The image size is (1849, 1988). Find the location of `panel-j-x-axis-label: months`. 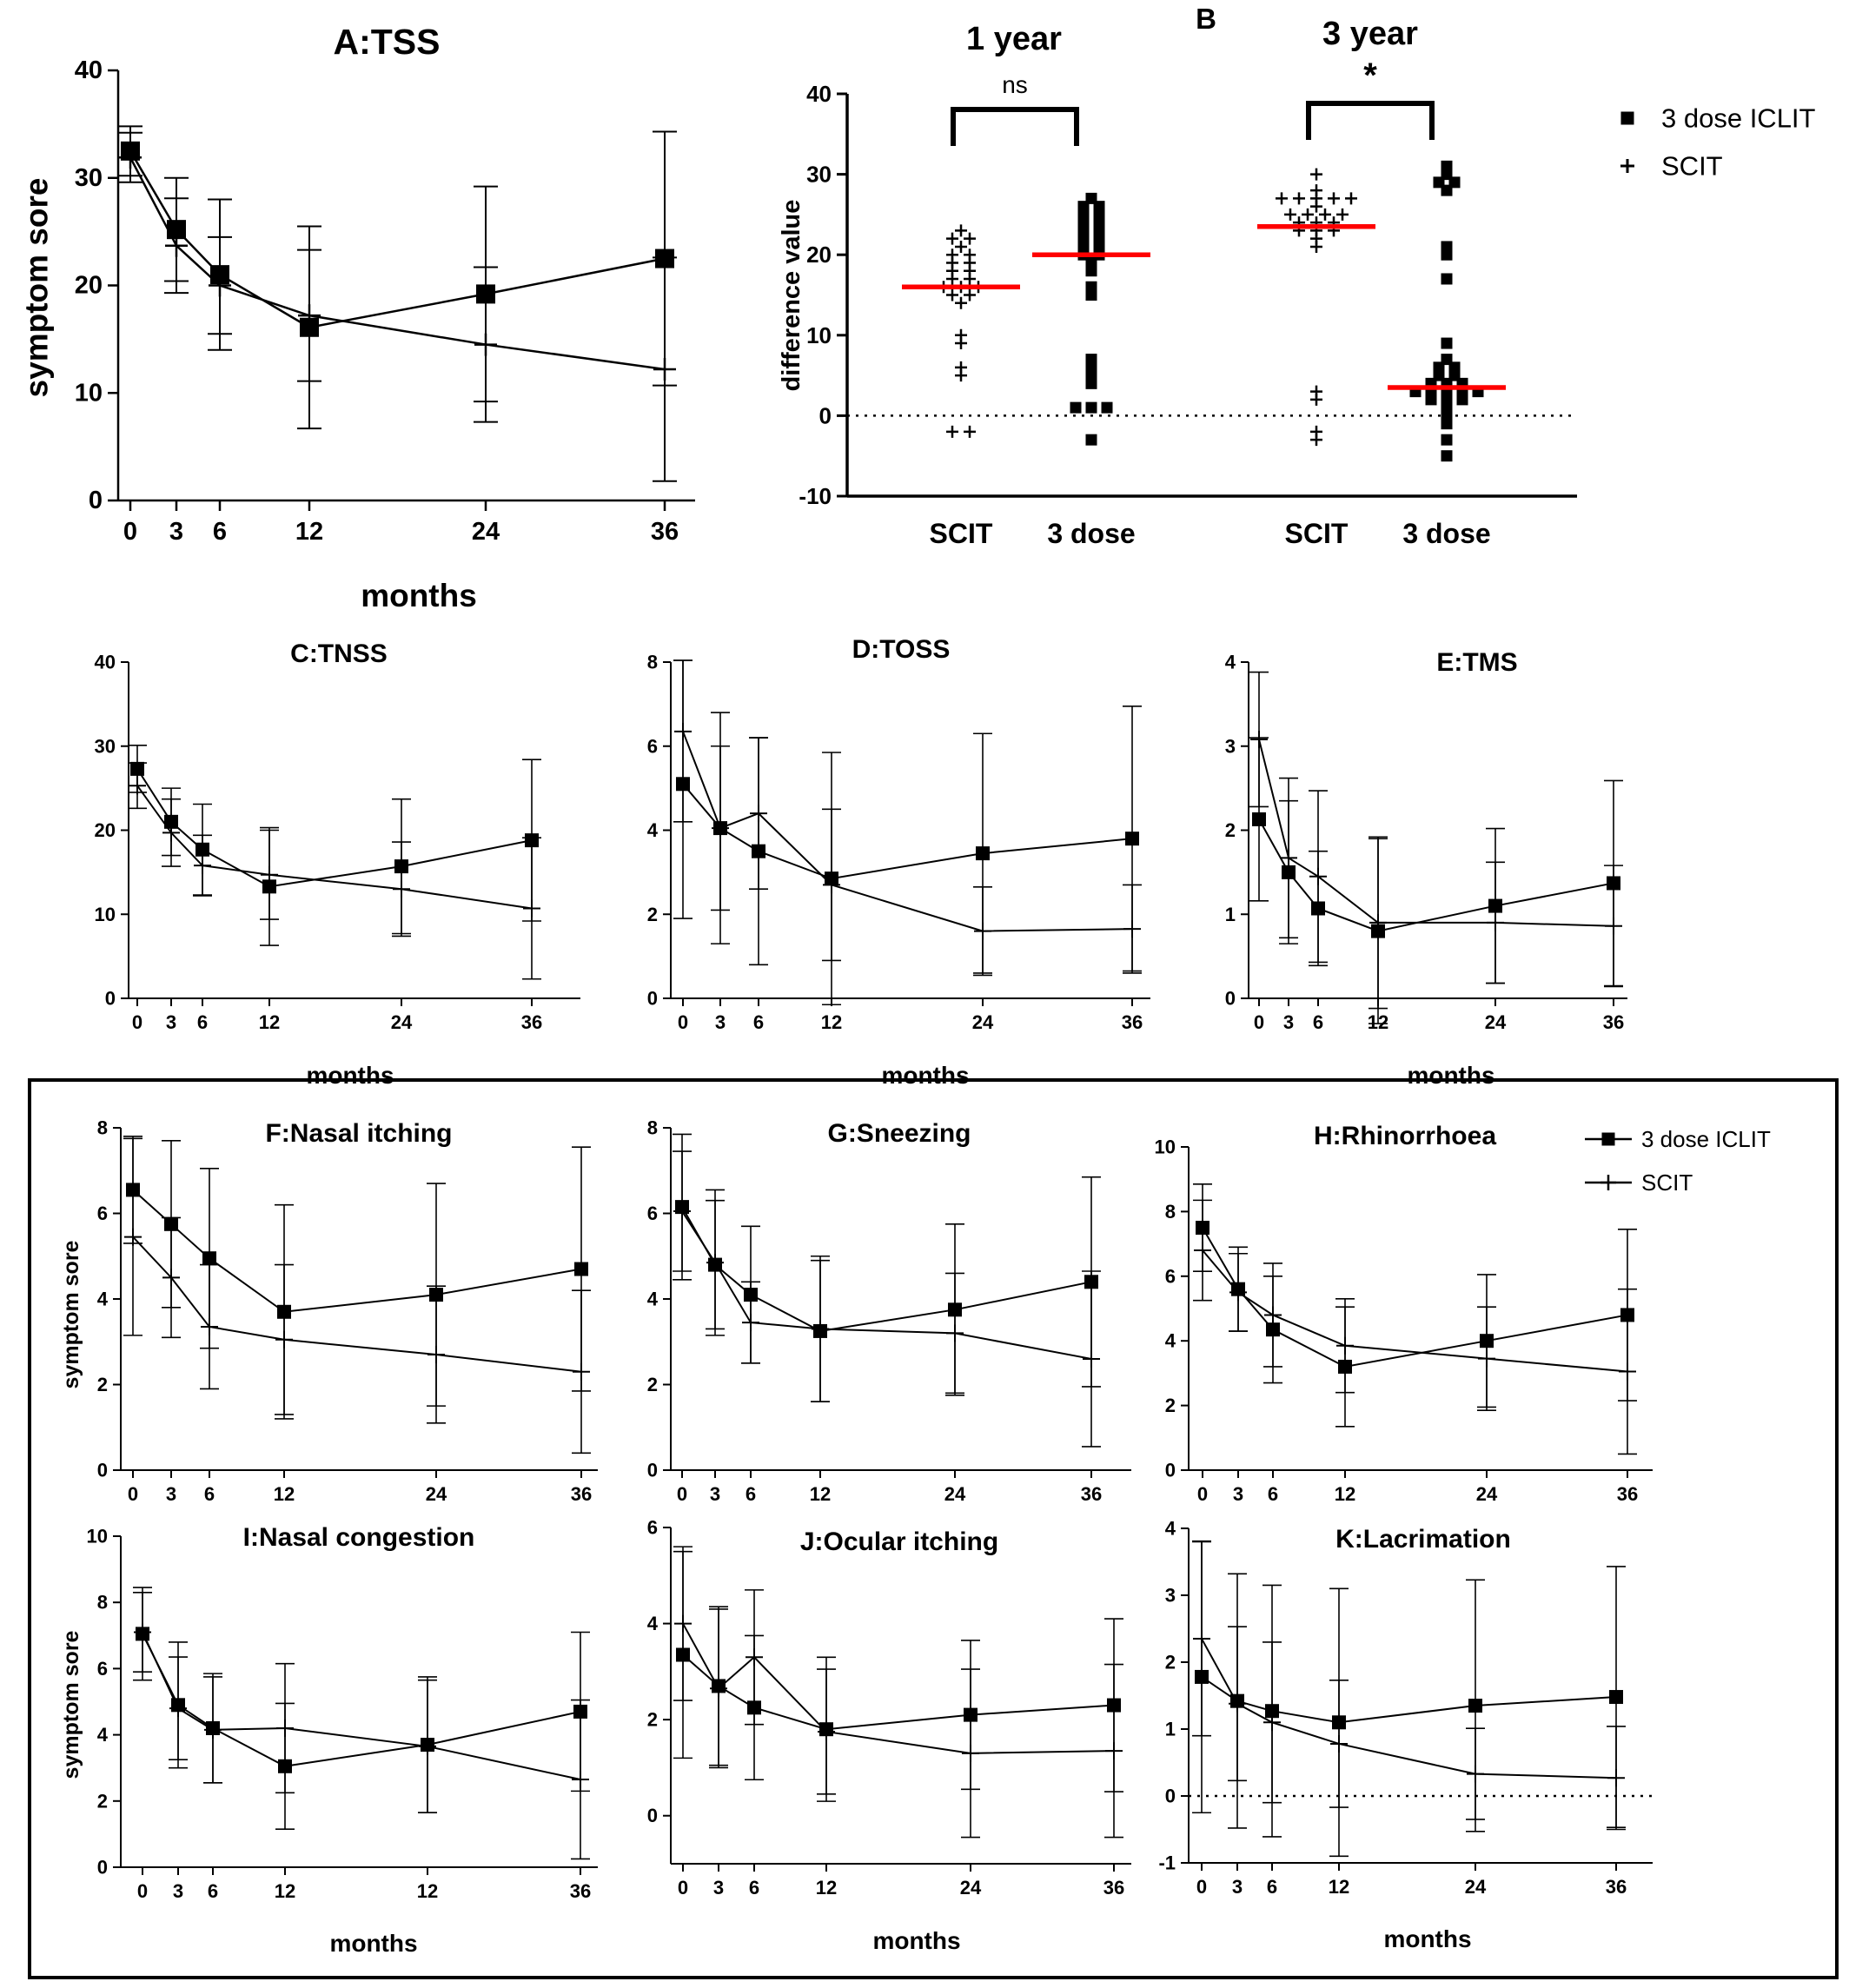

panel-j-x-axis-label: months is located at coordinates (916, 1940).